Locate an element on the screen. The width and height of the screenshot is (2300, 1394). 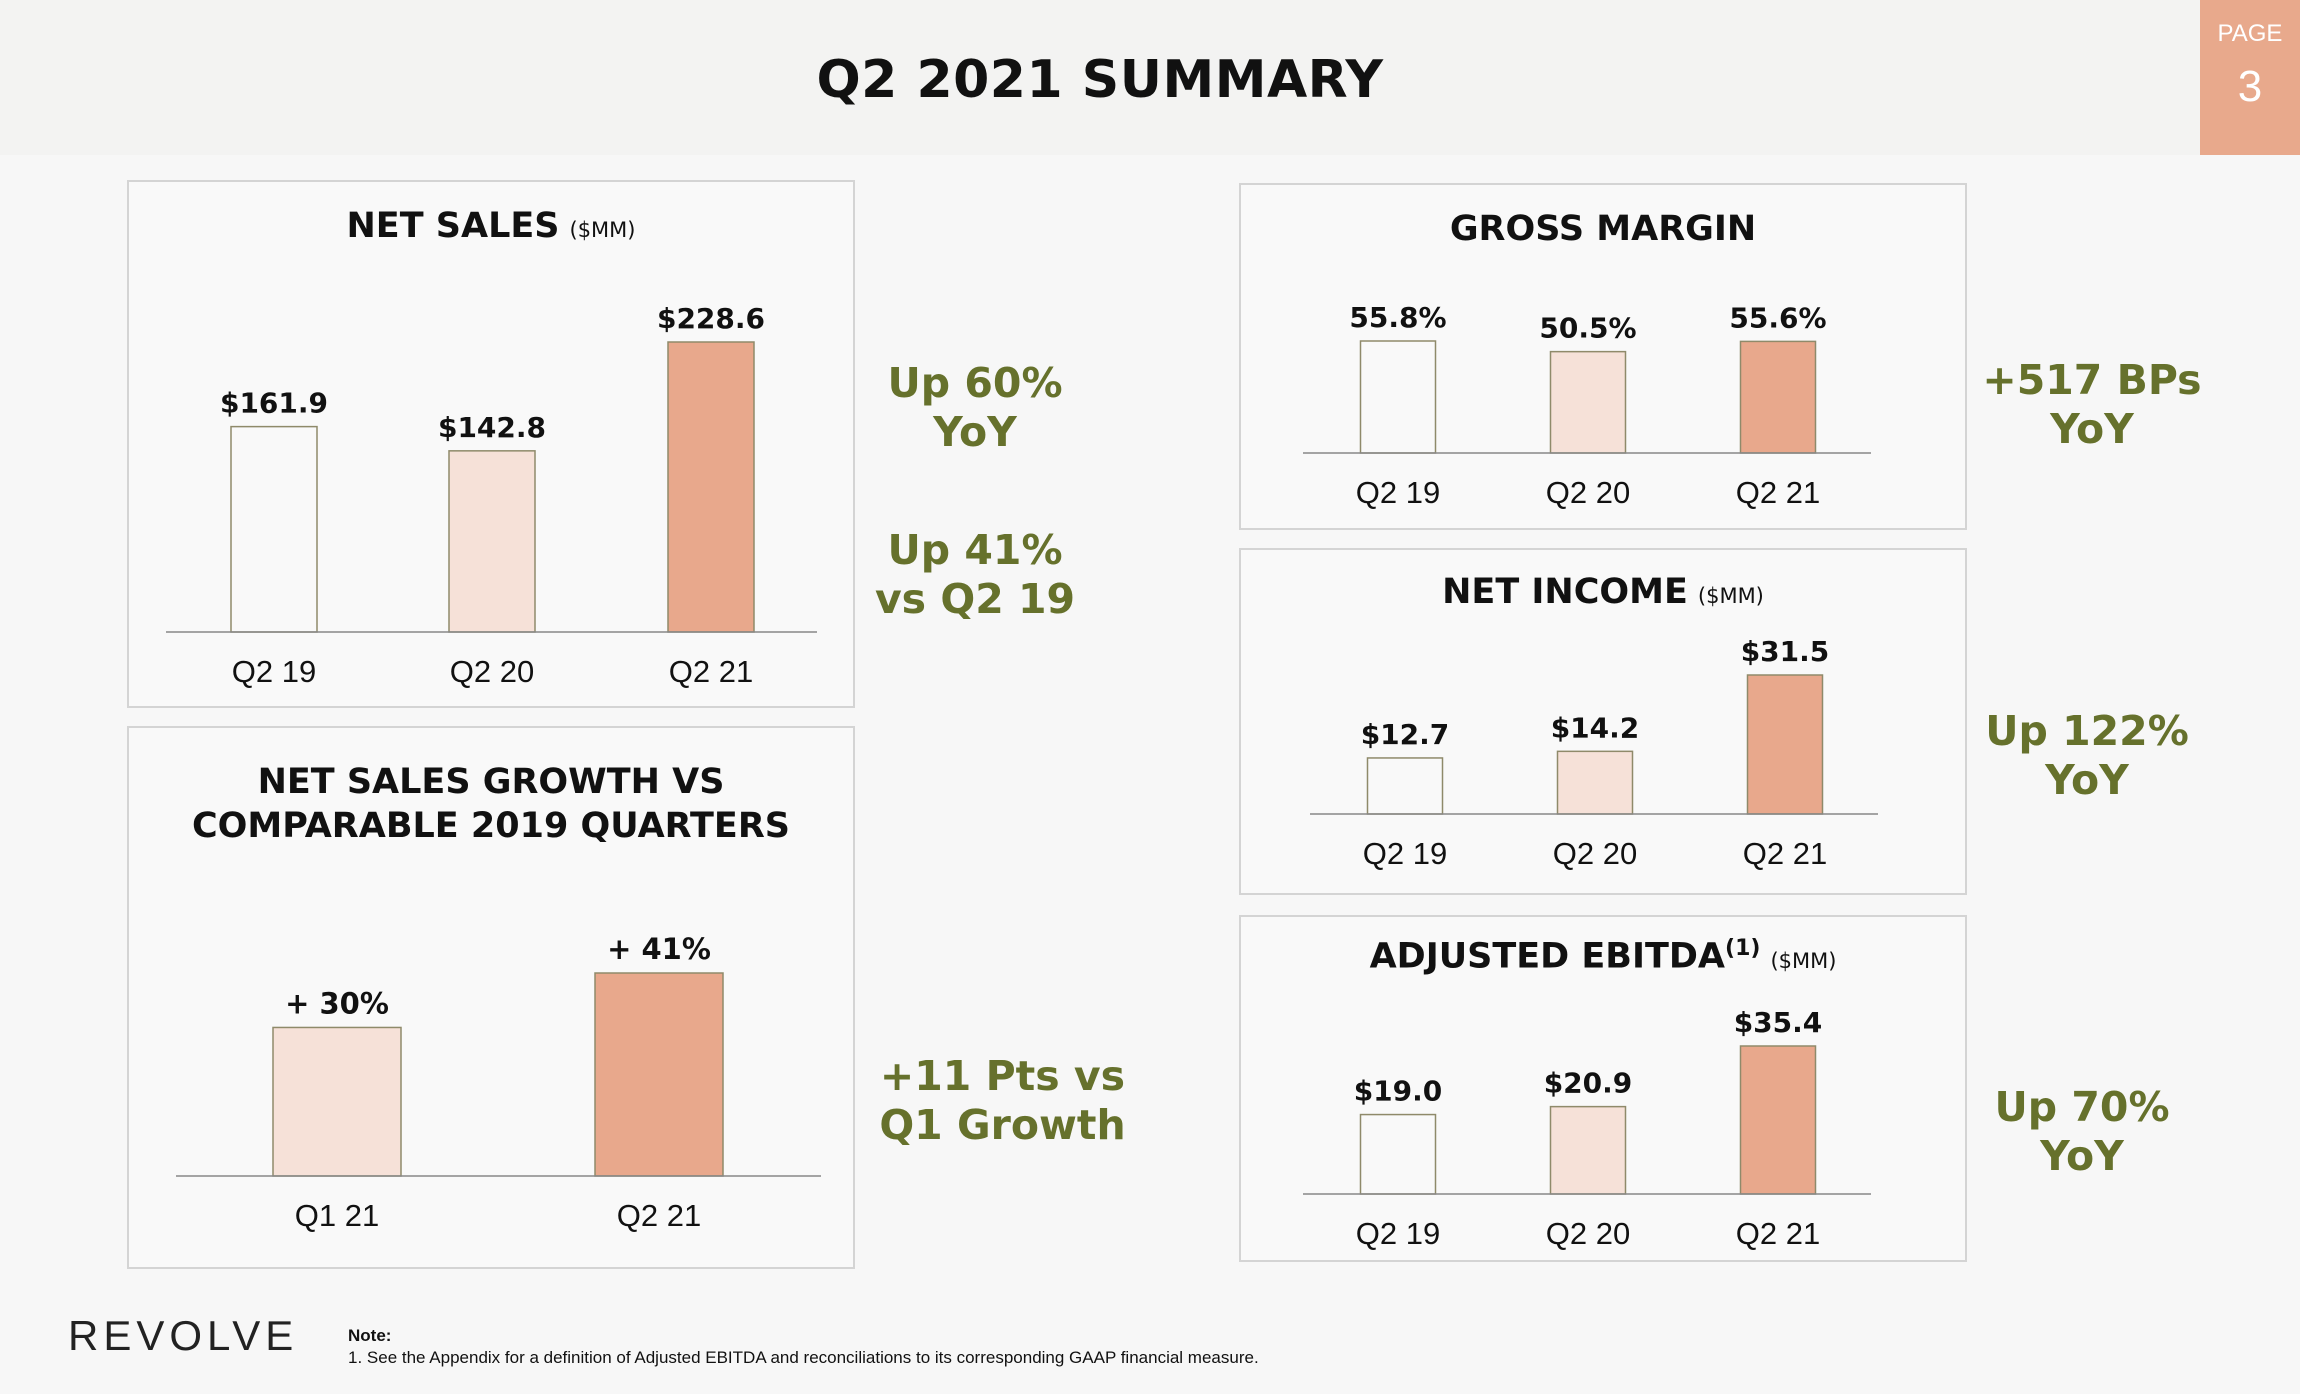
growth-chart: + 30% Q1 21 + 41% Q2 21 is located at coordinates (498, 1082).